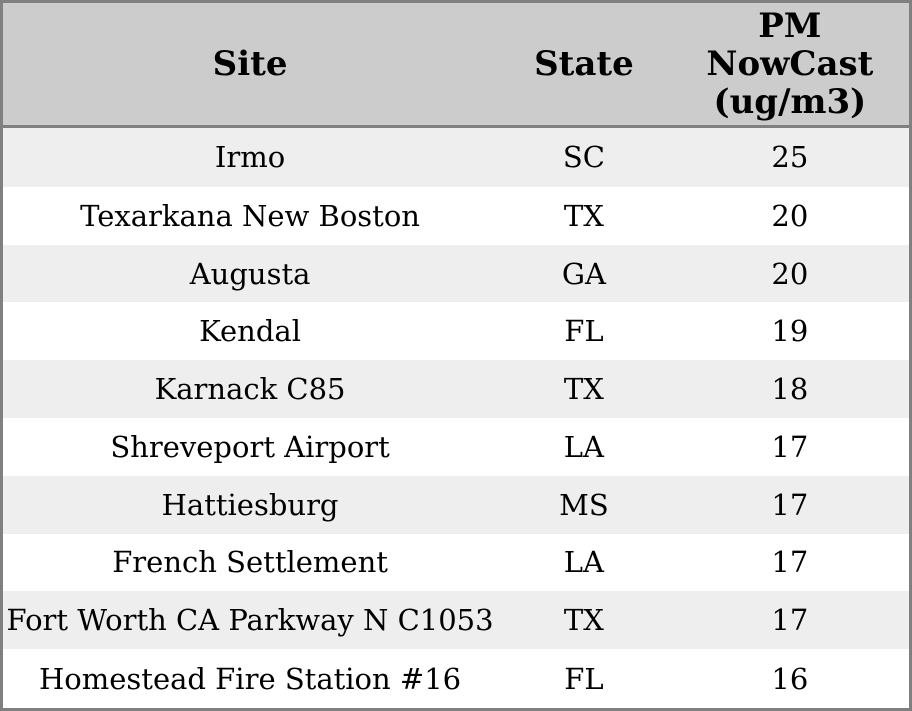  Describe the element at coordinates (249, 446) in the screenshot. I see `site-cell: Shreveport Airport` at that location.